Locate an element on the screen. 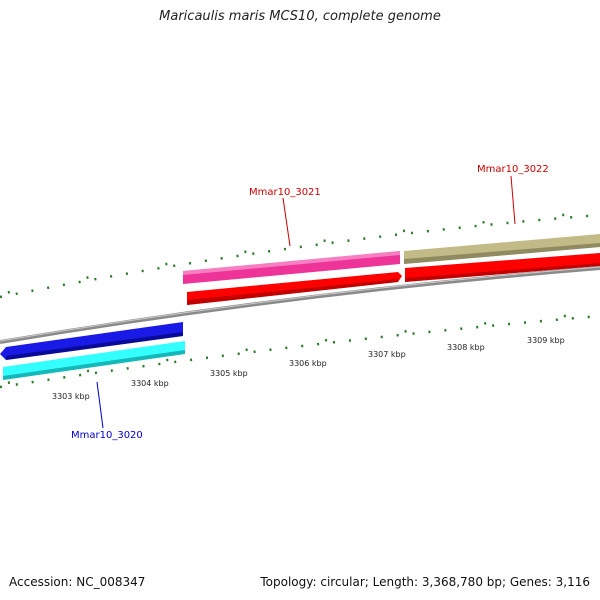  gene-mmar10-3021-track is located at coordinates (291, 267).